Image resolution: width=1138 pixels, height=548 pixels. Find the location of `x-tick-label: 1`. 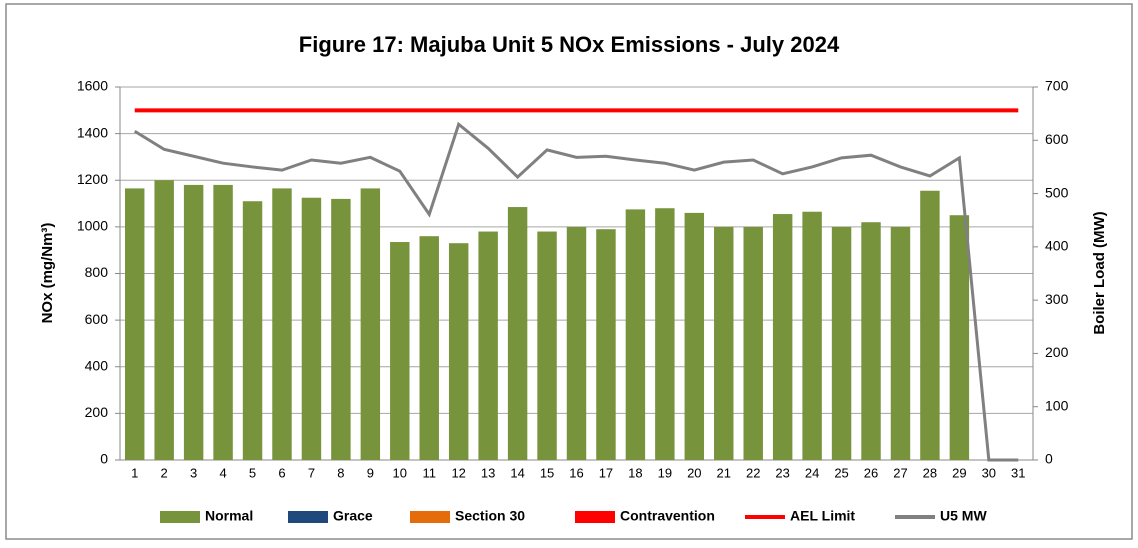

x-tick-label: 1 is located at coordinates (134, 472).